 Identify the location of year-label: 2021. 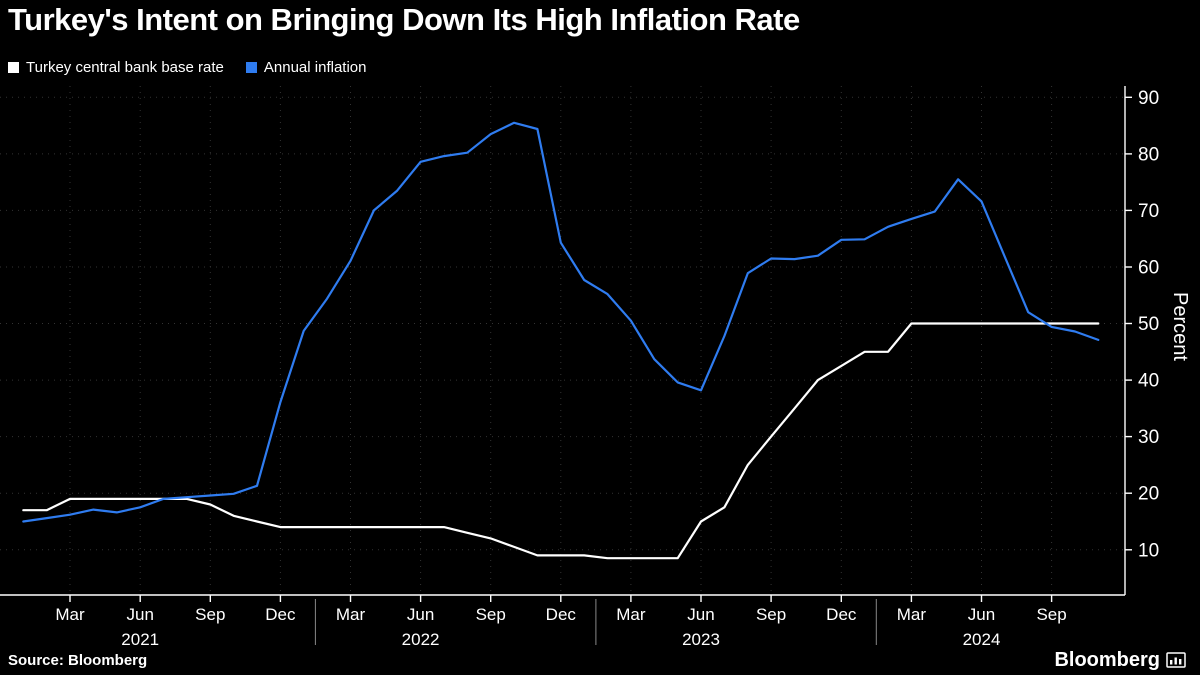
(140, 639).